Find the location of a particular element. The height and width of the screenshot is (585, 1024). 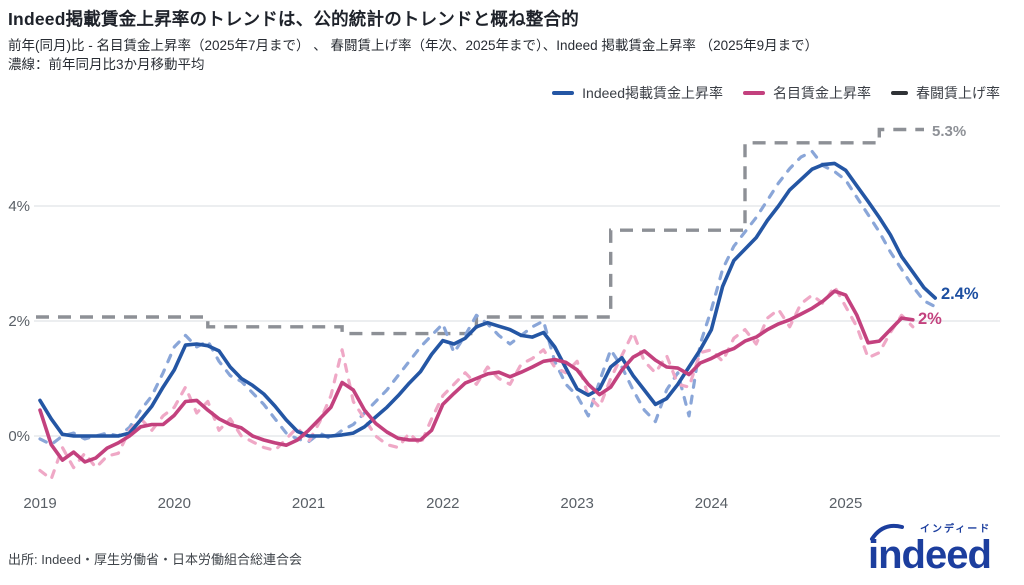

indeed-logo: インディード indeed is located at coordinates (930, 548).